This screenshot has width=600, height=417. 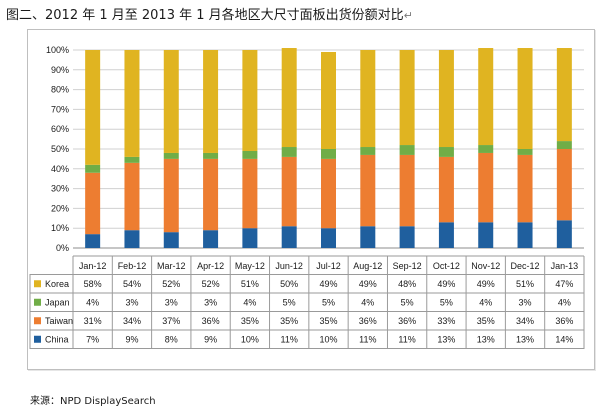 I want to click on y-tick-label: 0%, so click(x=62, y=248).